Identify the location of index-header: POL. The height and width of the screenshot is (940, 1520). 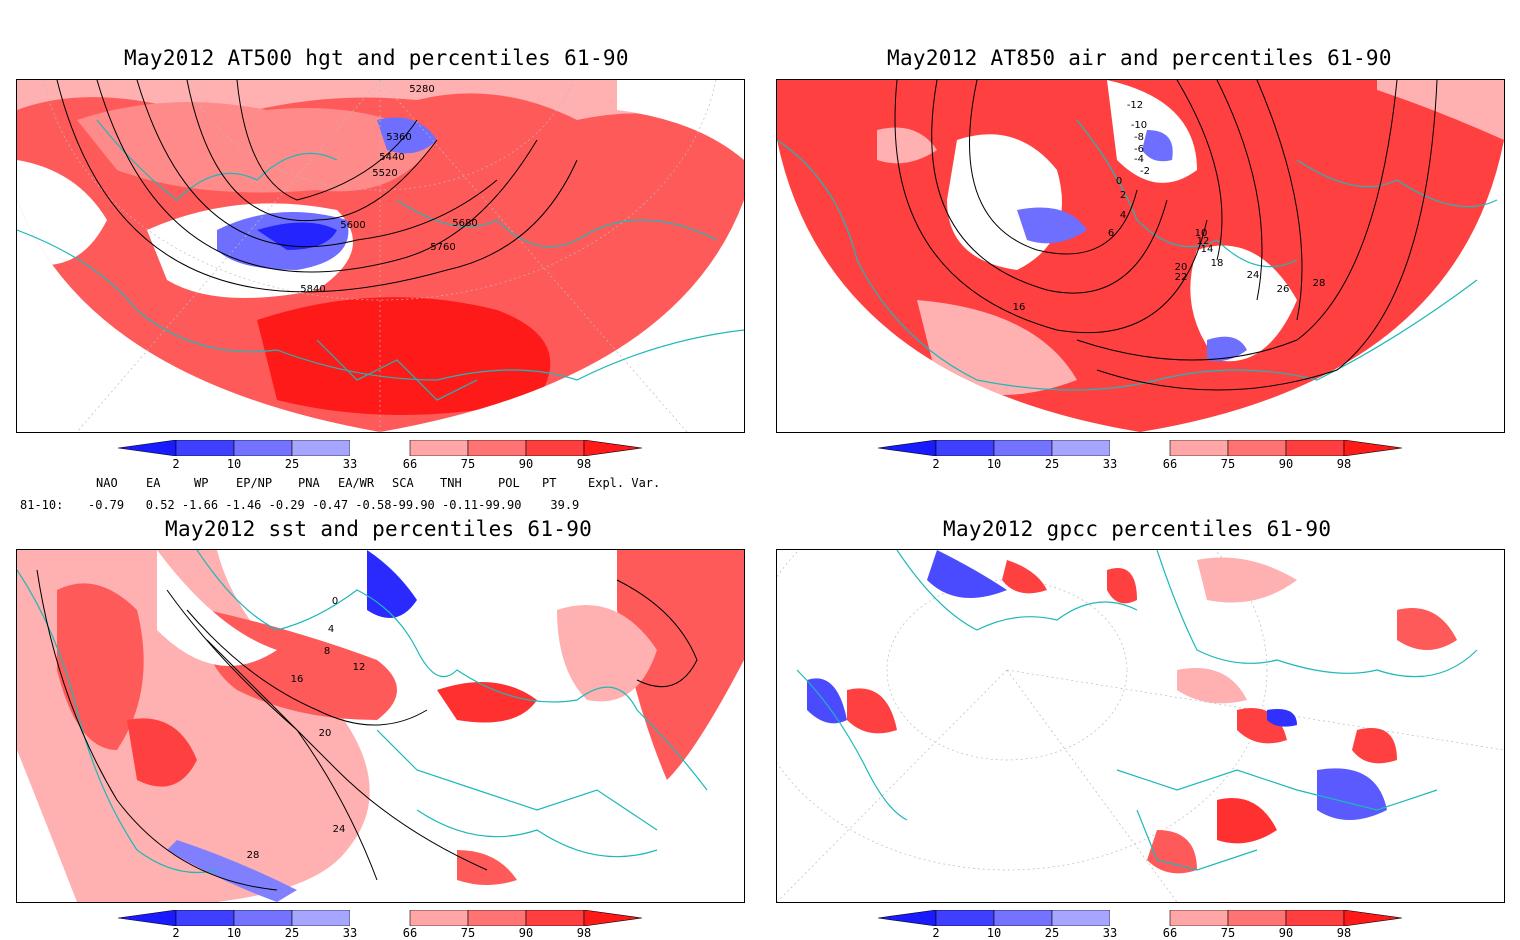
(509, 483).